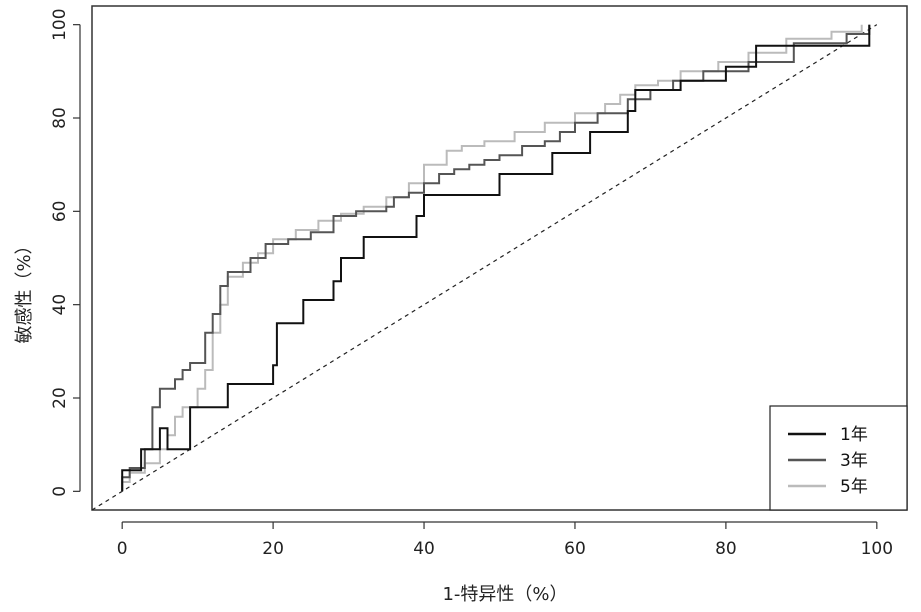  Describe the element at coordinates (60, 491) in the screenshot. I see `y-tick-label: 0` at that location.